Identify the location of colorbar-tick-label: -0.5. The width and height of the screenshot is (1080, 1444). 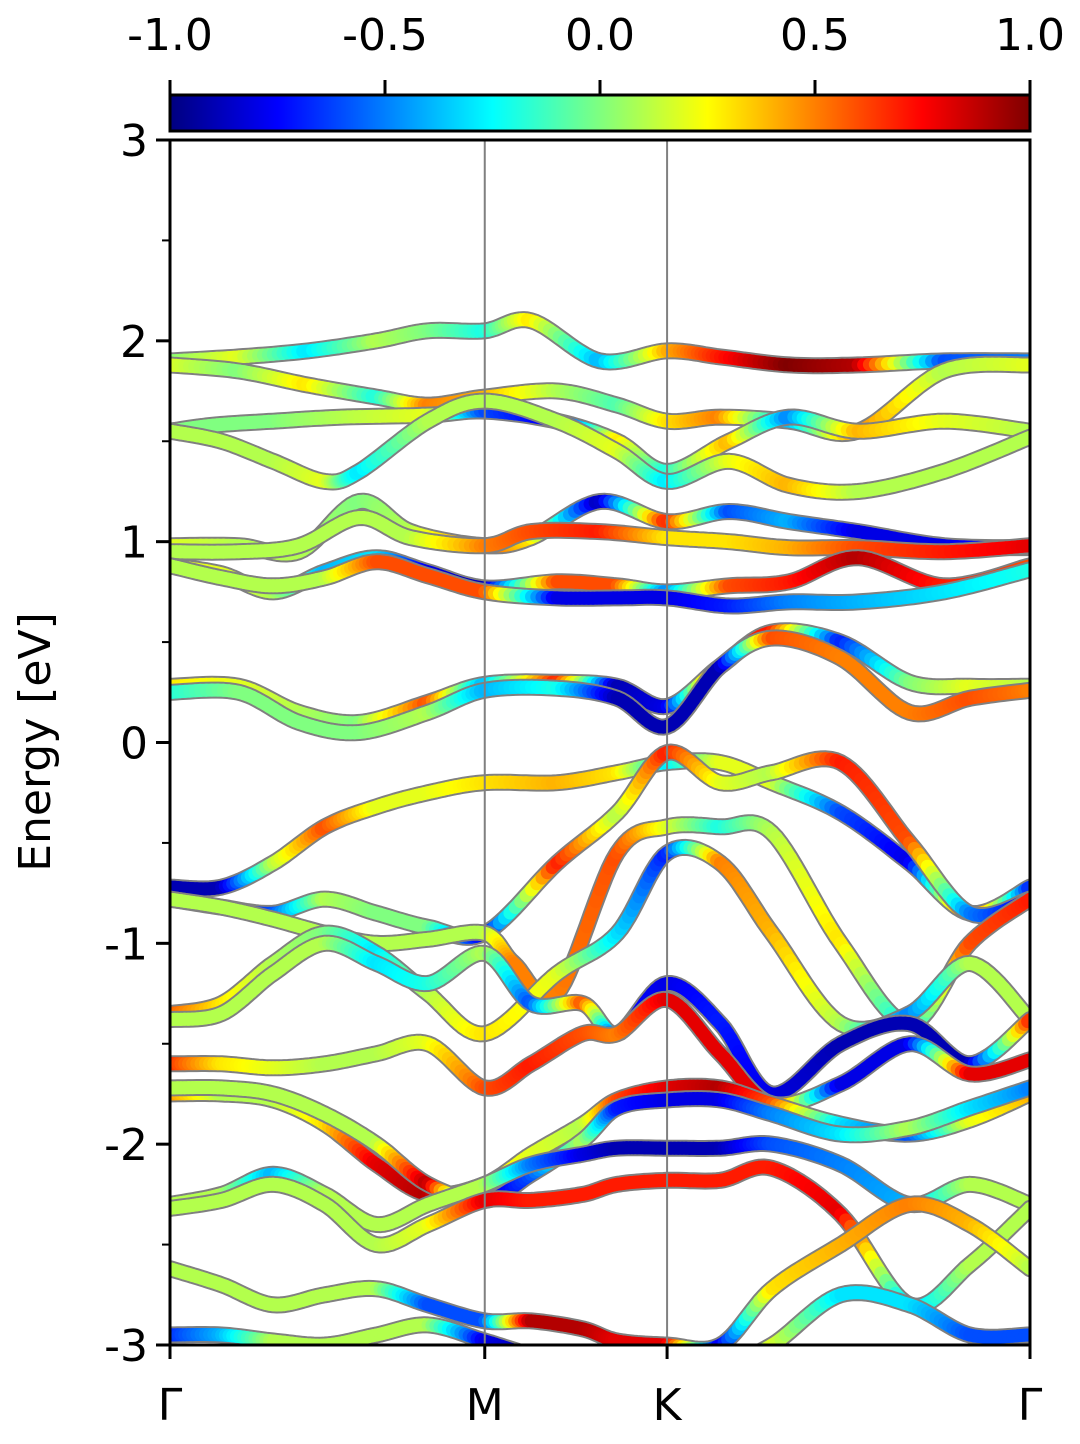
(385, 35).